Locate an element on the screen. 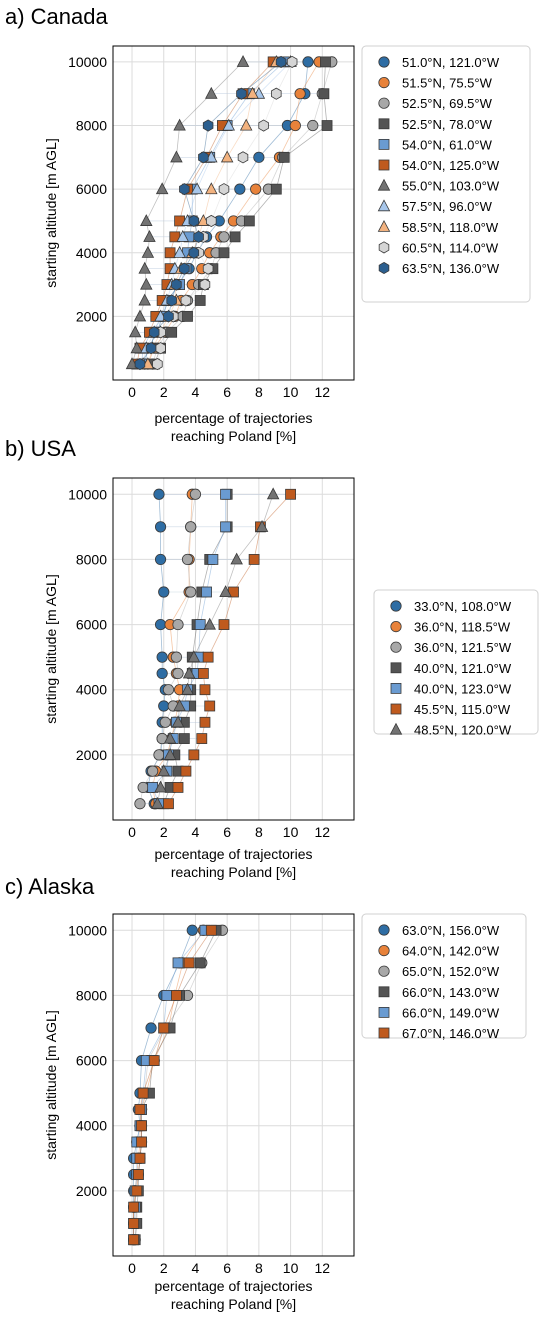 This screenshot has height=1317, width=545. legend-entry-label: 54.0°N, 61.0°W is located at coordinates (447, 144).